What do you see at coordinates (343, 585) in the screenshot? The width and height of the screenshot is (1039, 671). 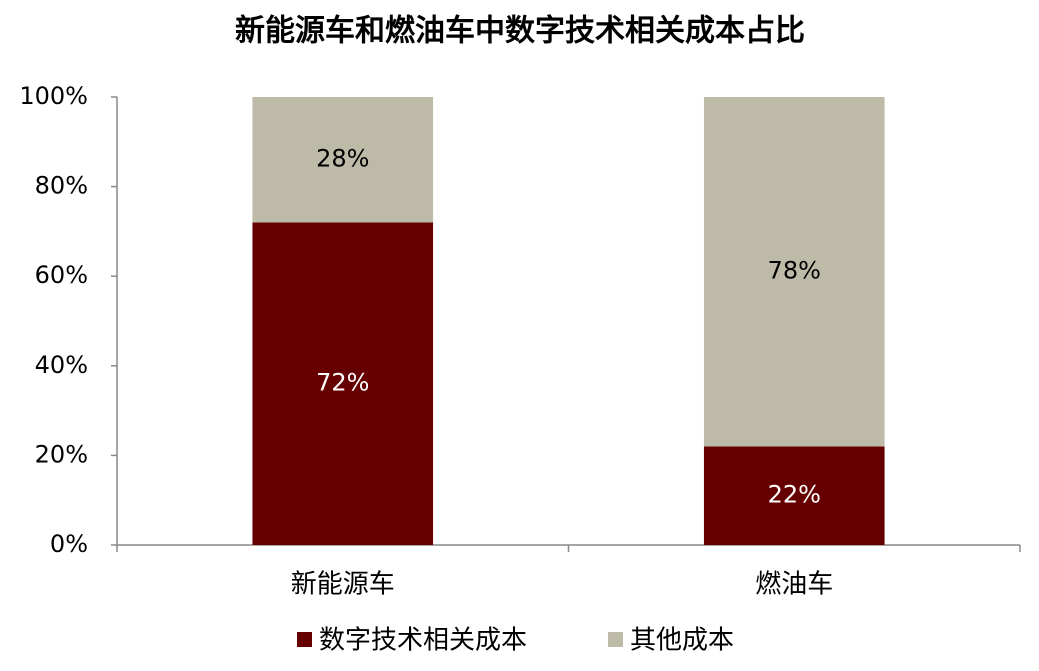 I see `x-tick-label: 新能源车` at bounding box center [343, 585].